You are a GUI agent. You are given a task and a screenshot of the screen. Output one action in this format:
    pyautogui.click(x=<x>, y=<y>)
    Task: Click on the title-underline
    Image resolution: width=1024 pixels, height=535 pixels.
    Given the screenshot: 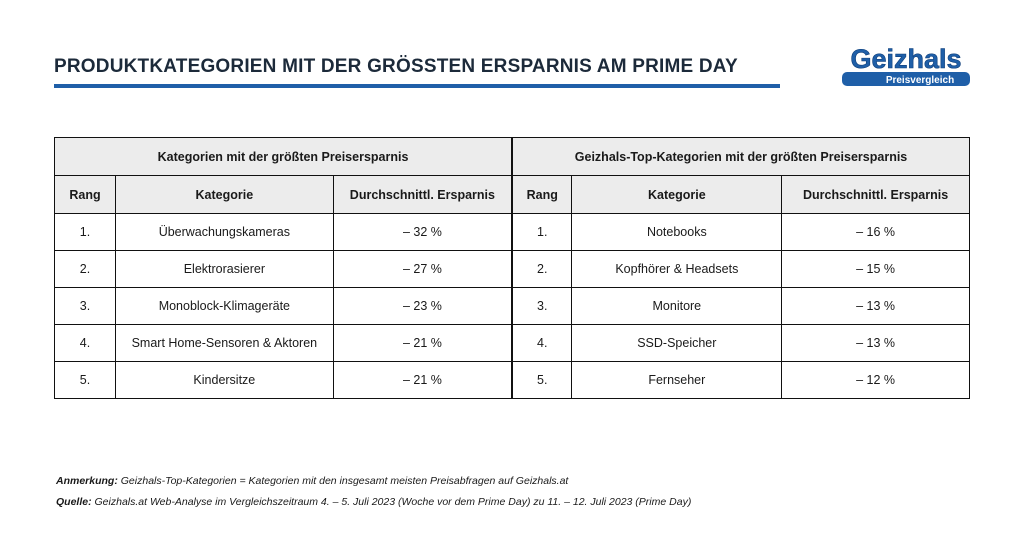 What is the action you would take?
    pyautogui.click(x=417, y=86)
    